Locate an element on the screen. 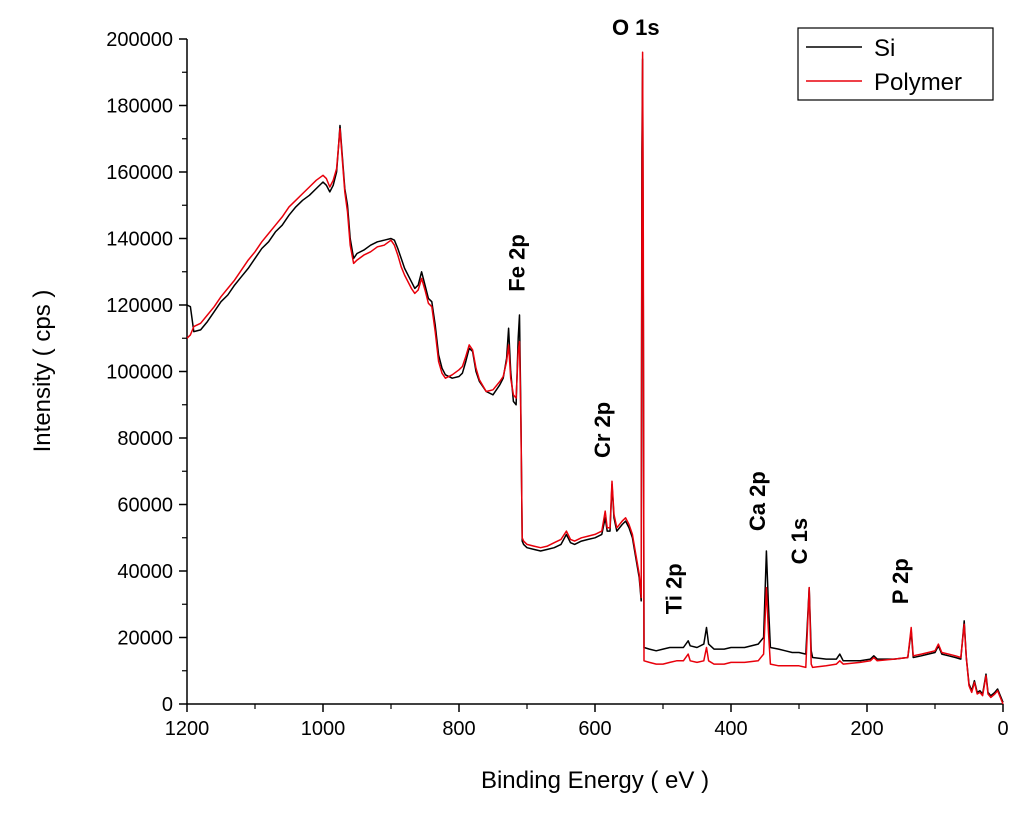 The height and width of the screenshot is (819, 1025). x-tick-label-800: 800 is located at coordinates (458, 729).